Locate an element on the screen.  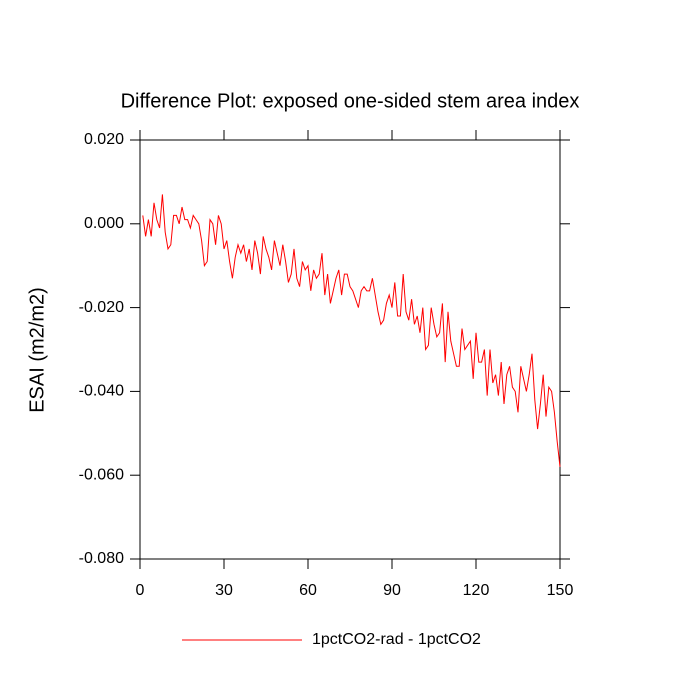
x-tick-label: 150 is located at coordinates (560, 590).